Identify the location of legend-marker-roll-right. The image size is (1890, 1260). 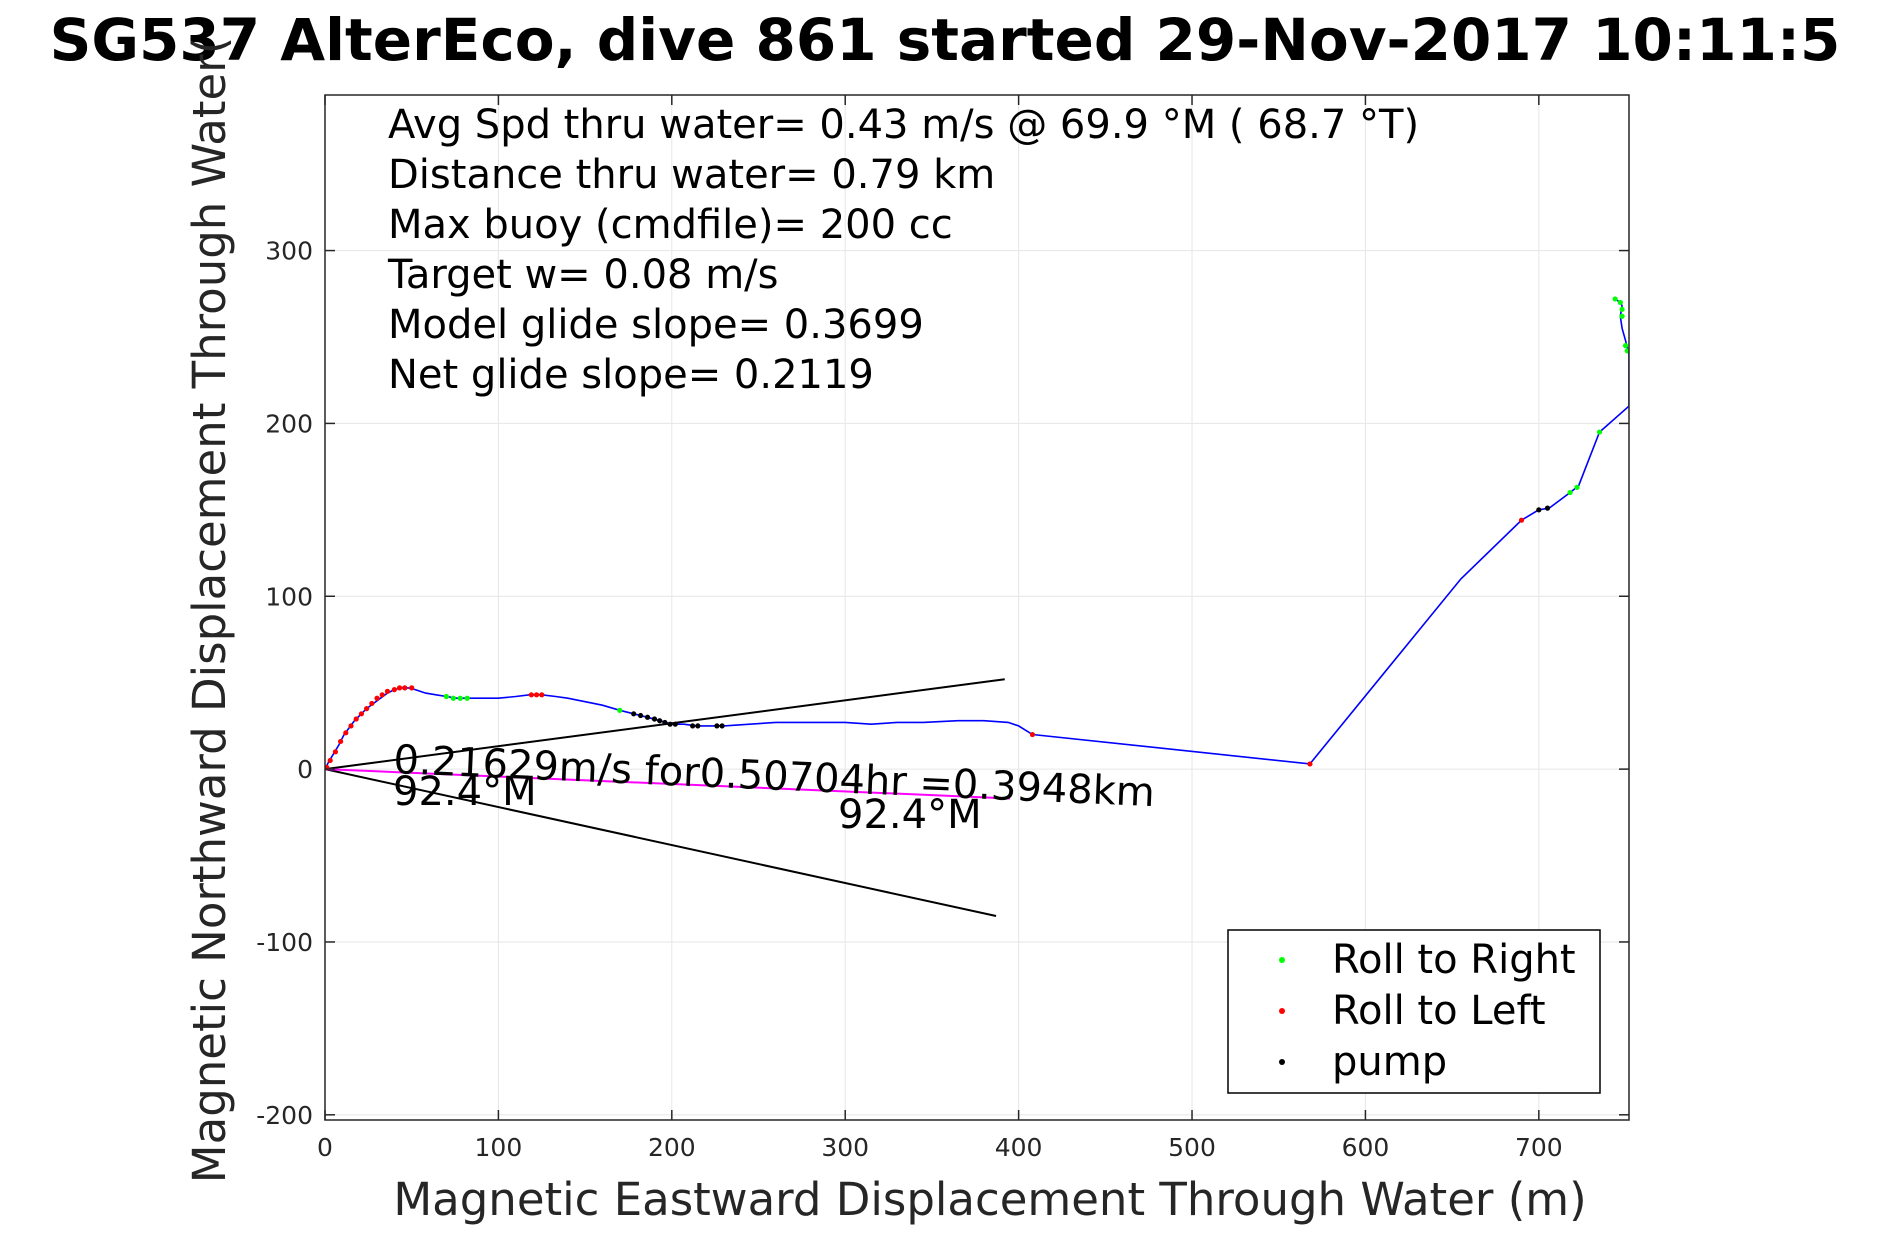
(1282, 960).